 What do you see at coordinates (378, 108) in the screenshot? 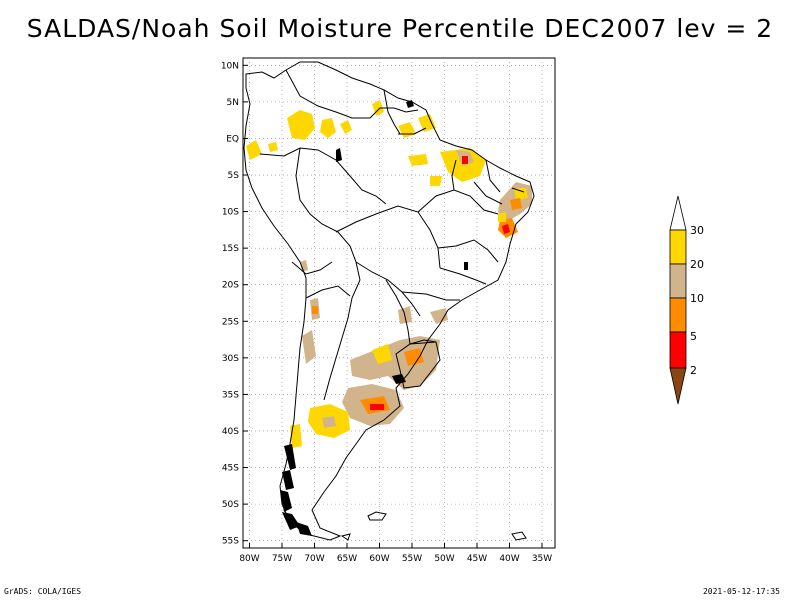
I see `shade-patch-guyana` at bounding box center [378, 108].